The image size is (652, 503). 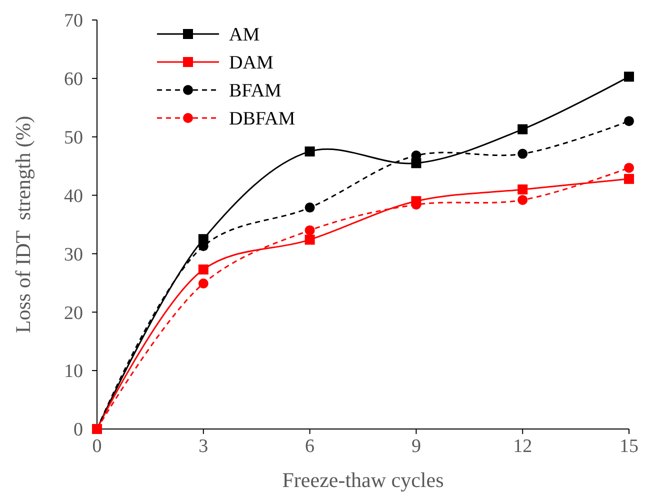 I want to click on y-tick-label: 10, so click(x=73, y=371).